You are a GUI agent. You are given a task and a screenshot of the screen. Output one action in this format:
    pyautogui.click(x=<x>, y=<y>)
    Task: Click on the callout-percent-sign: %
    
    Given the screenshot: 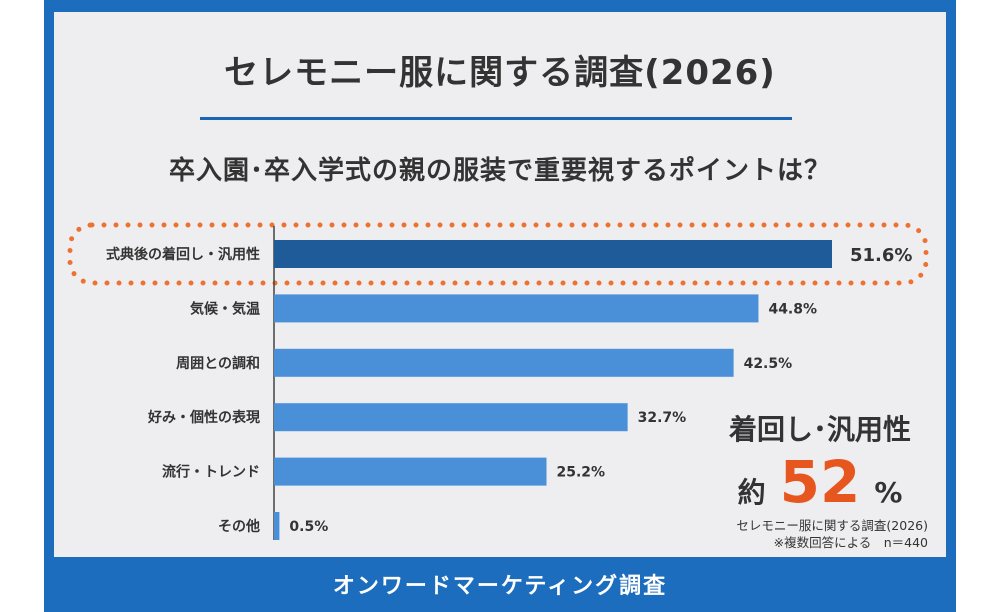 What is the action you would take?
    pyautogui.click(x=888, y=492)
    